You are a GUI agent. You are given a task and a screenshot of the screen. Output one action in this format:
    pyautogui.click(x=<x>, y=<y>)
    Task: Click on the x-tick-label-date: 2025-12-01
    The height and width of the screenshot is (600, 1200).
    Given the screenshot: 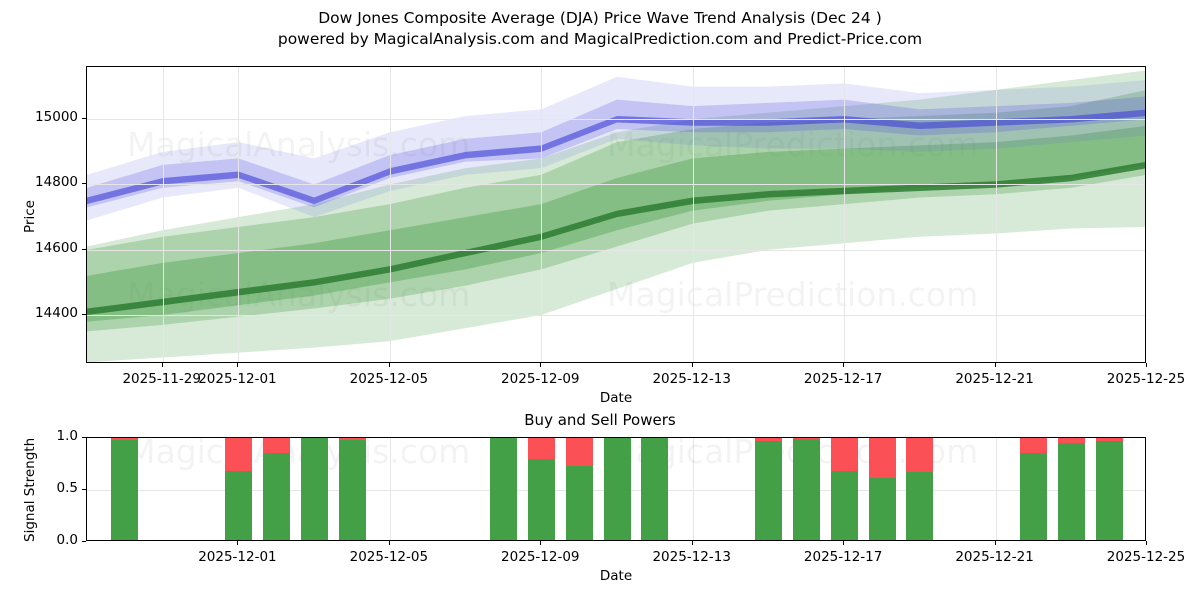 What is the action you would take?
    pyautogui.click(x=237, y=379)
    